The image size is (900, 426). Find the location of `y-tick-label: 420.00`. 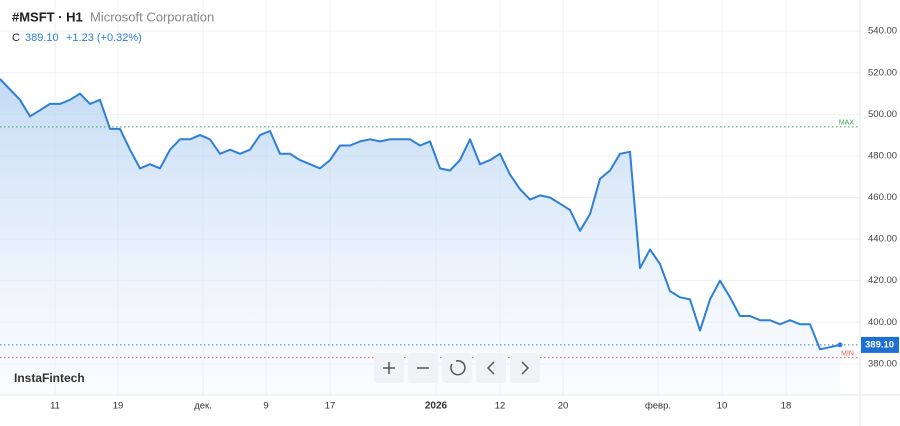

y-tick-label: 420.00 is located at coordinates (882, 280).